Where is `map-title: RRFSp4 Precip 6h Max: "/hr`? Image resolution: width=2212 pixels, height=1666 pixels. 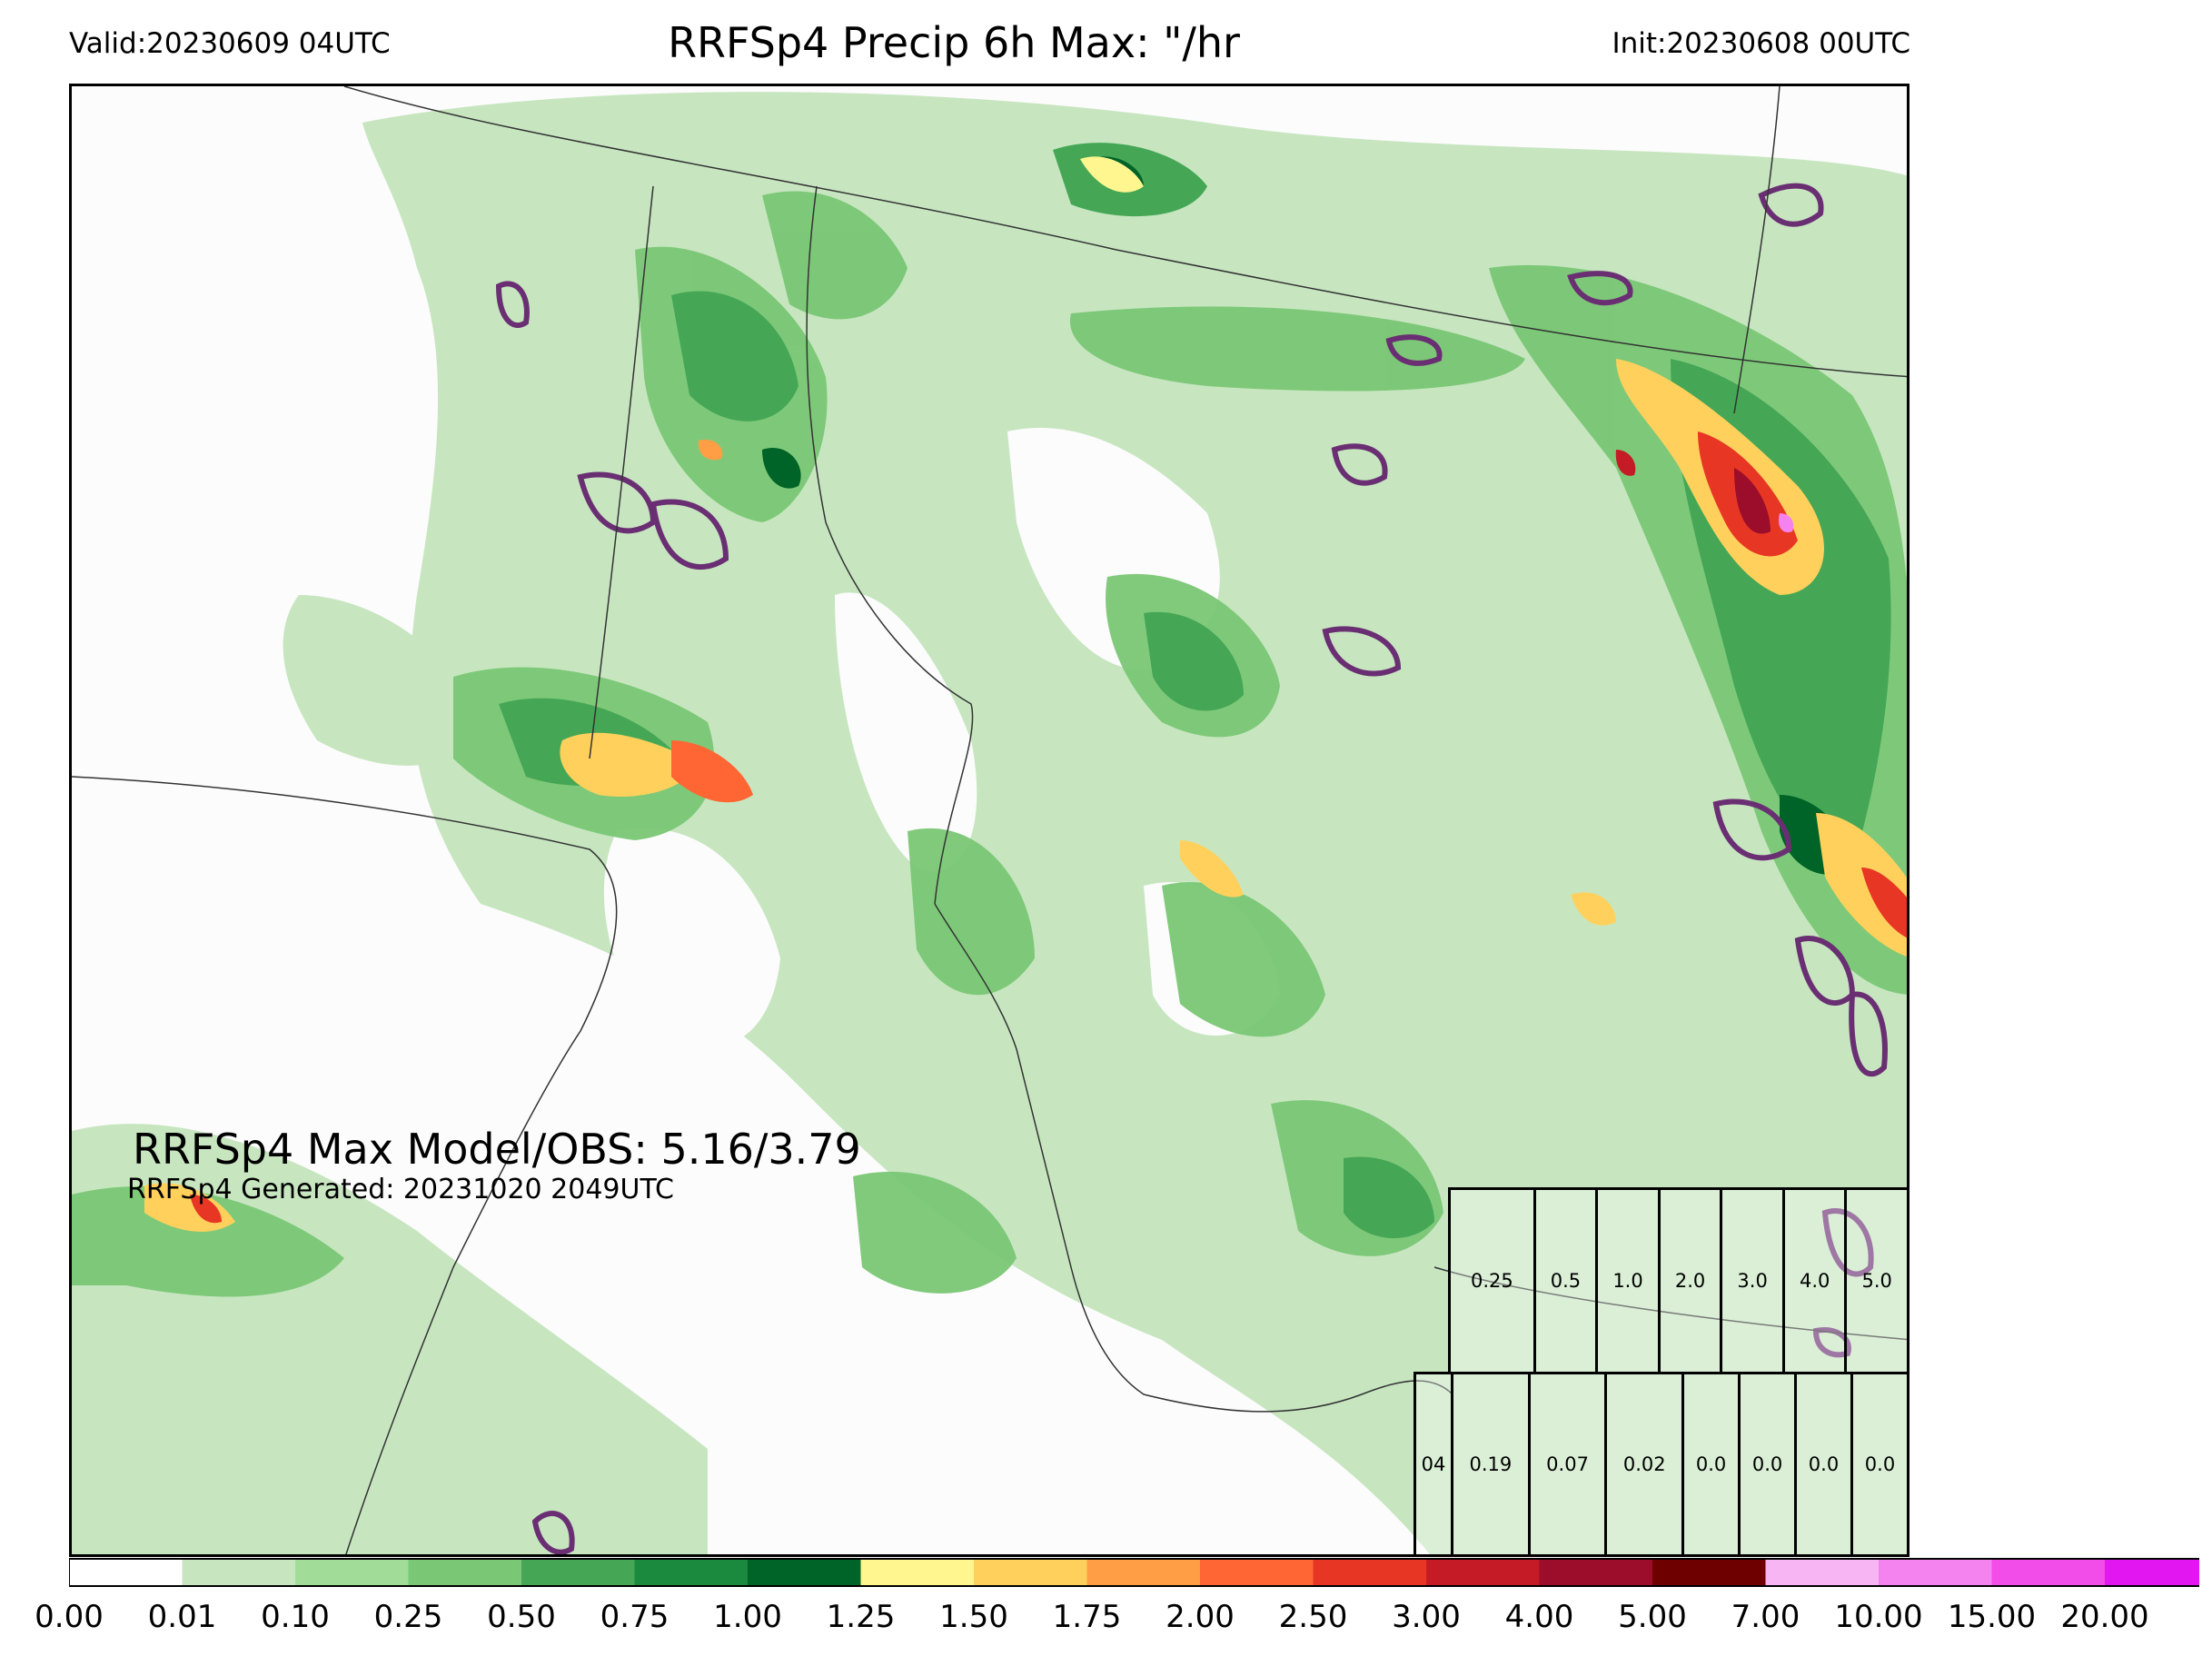 map-title: RRFSp4 Precip 6h Max: "/hr is located at coordinates (954, 43).